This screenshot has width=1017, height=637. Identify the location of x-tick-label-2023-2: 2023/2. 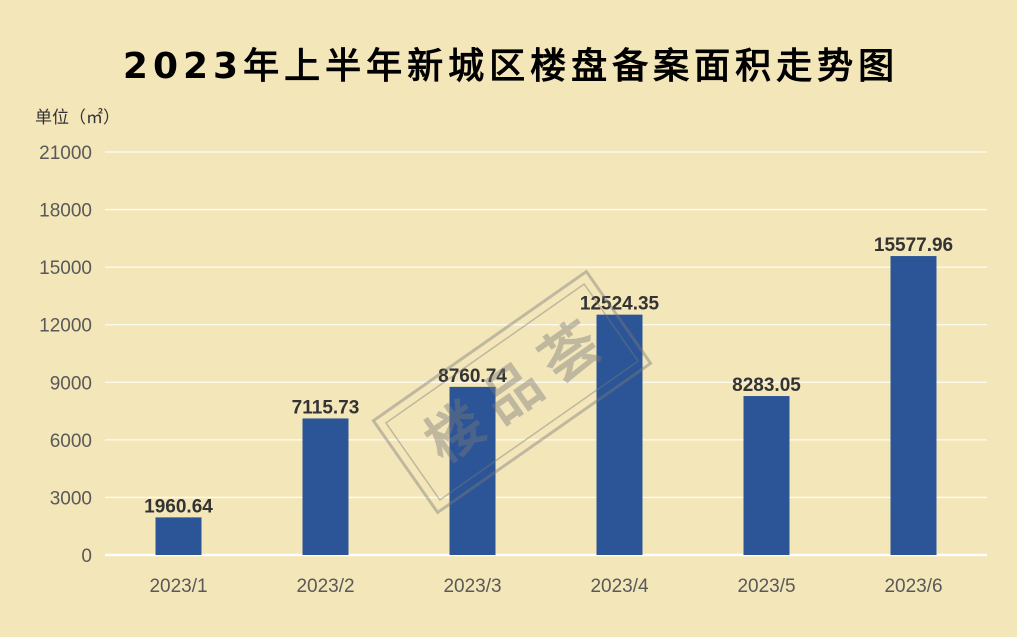
(325, 586).